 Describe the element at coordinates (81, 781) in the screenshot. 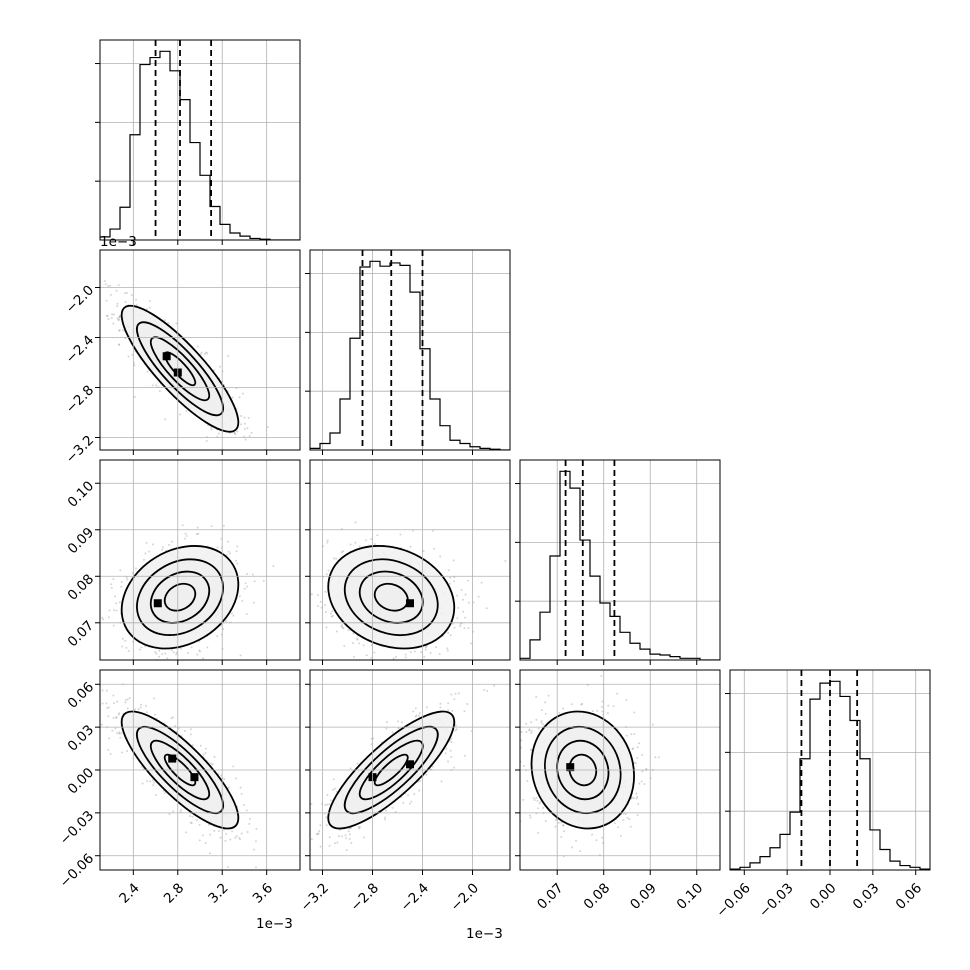

I see `y-tick-label: 0.00` at that location.